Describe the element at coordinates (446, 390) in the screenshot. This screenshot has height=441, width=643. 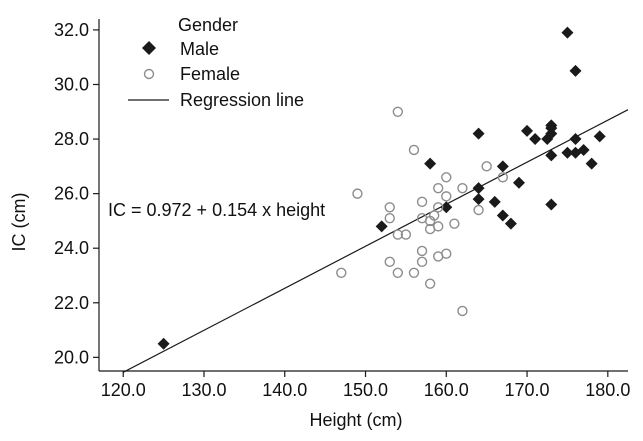
I see `x-tick-label: 160.0` at that location.